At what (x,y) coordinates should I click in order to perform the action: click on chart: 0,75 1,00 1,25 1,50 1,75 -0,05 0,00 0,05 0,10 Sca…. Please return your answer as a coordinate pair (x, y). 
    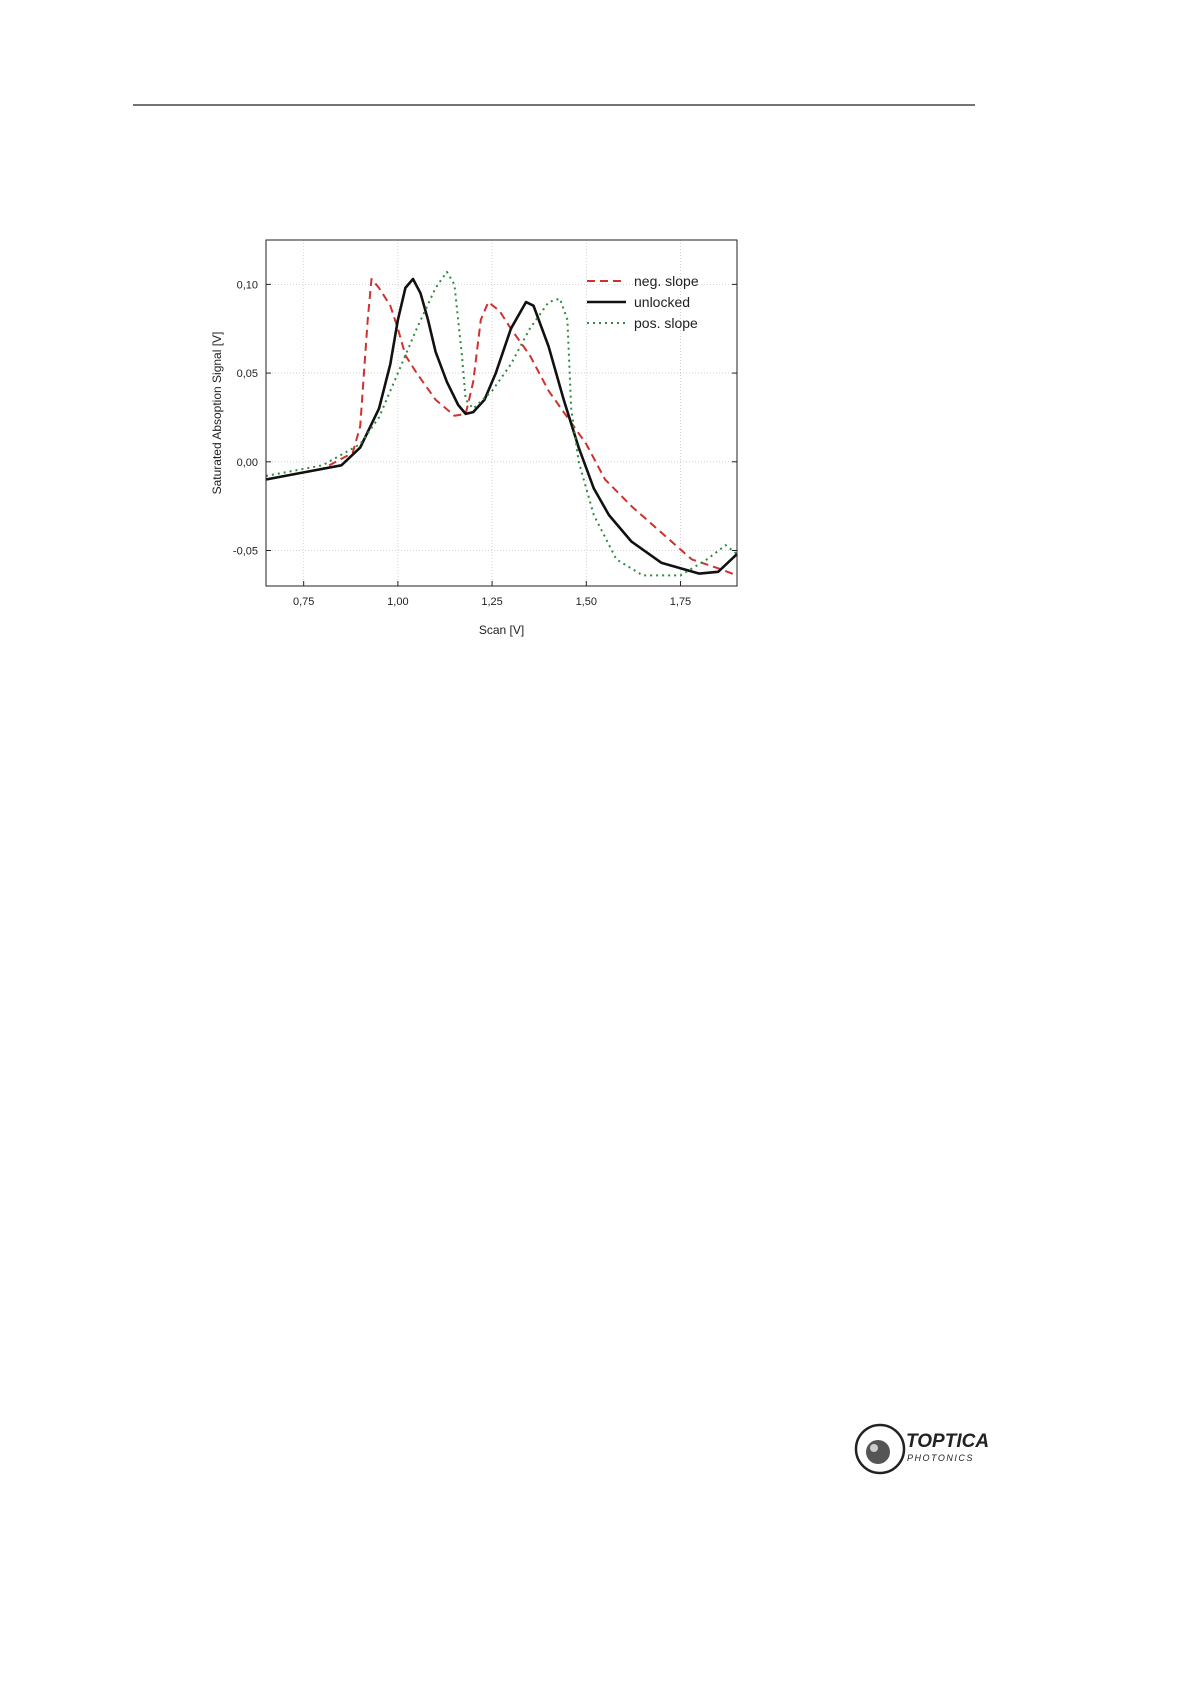
    Looking at the image, I should click on (474, 438).